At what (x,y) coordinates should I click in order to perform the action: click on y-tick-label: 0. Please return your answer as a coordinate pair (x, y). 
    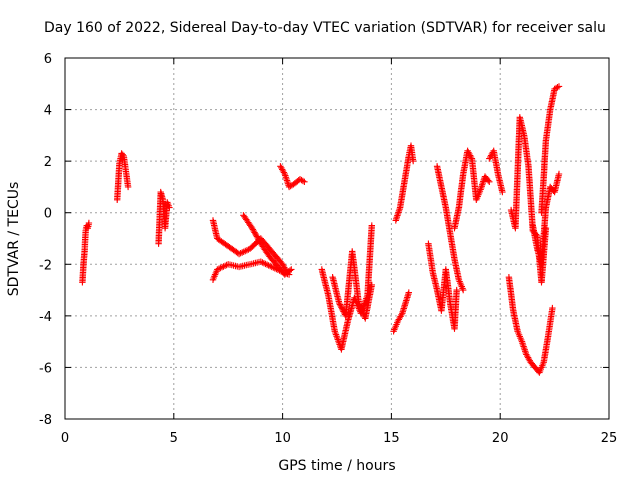
    Looking at the image, I should click on (48, 214).